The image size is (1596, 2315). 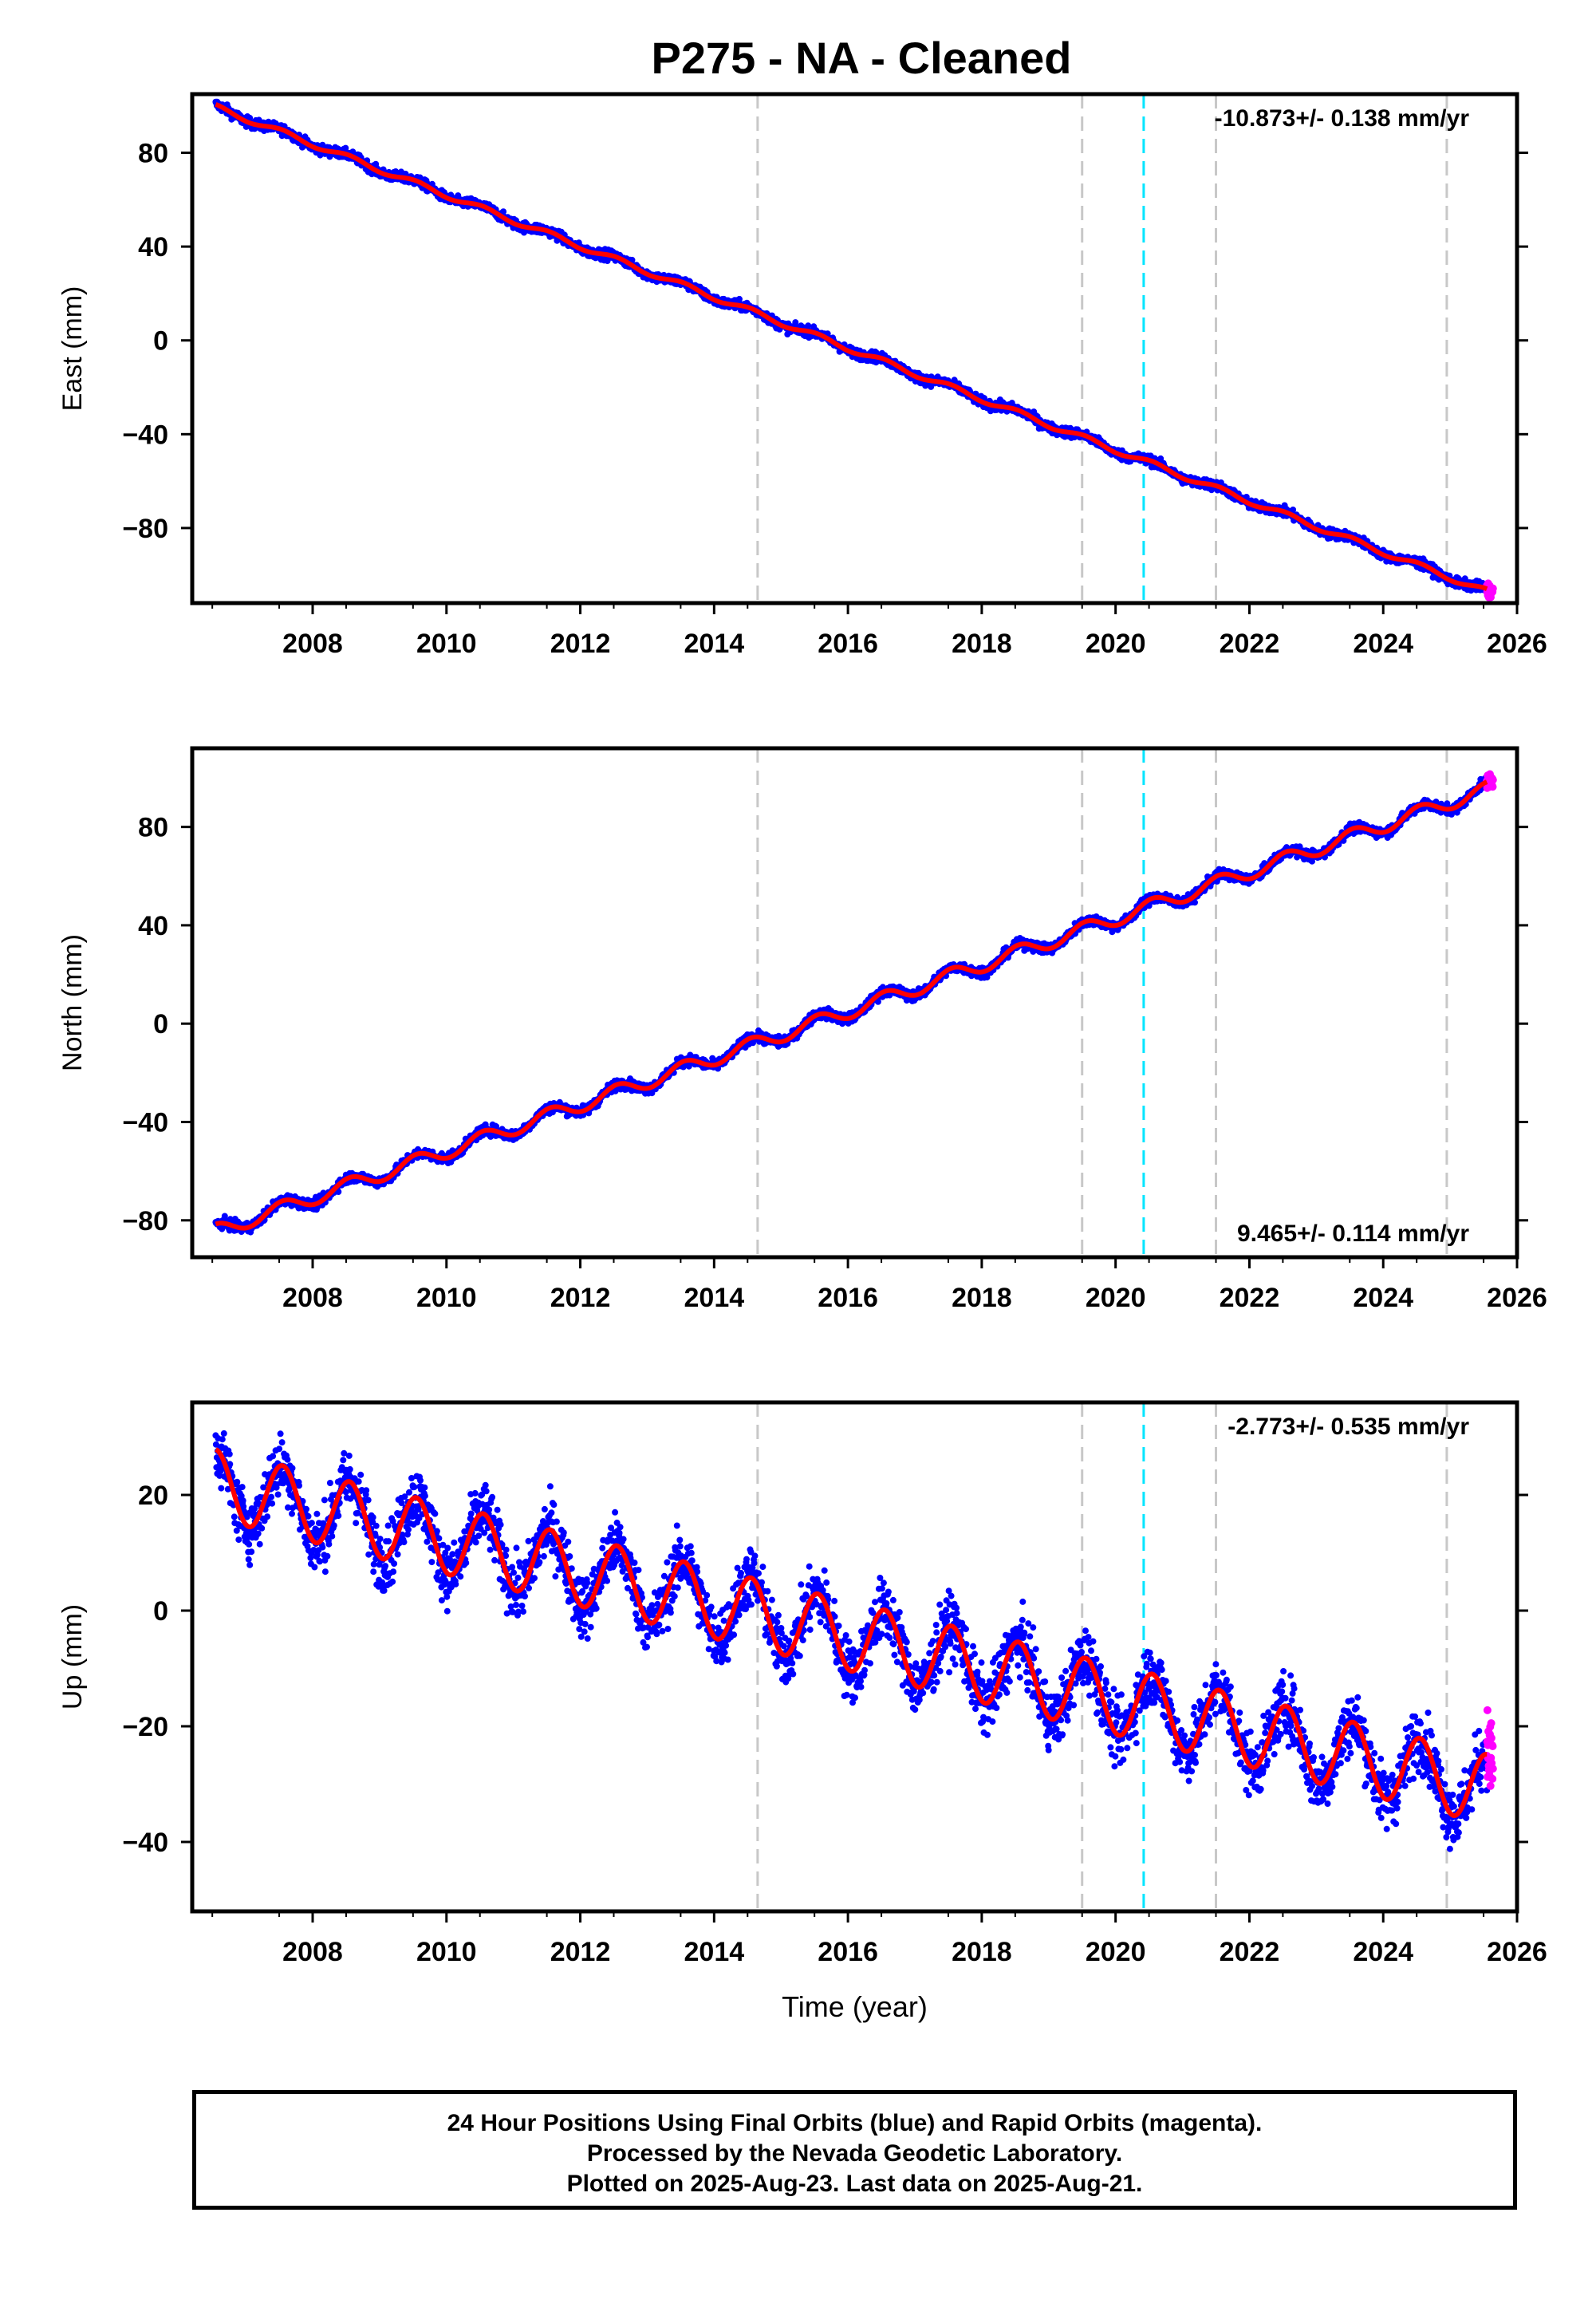 I want to click on y-tick-label: 20, so click(x=153, y=1496).